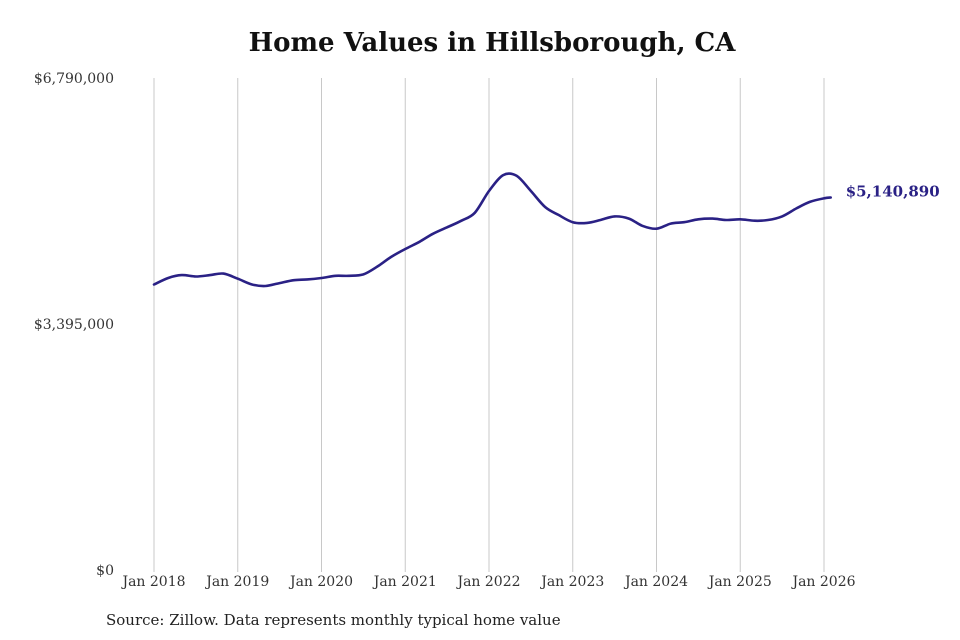 The width and height of the screenshot is (960, 640). I want to click on end-value-label: $5,140,890, so click(893, 191).